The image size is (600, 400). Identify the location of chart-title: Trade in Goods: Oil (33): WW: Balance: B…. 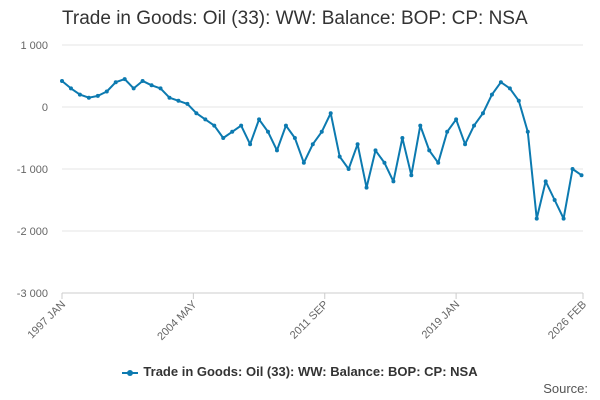
(295, 18).